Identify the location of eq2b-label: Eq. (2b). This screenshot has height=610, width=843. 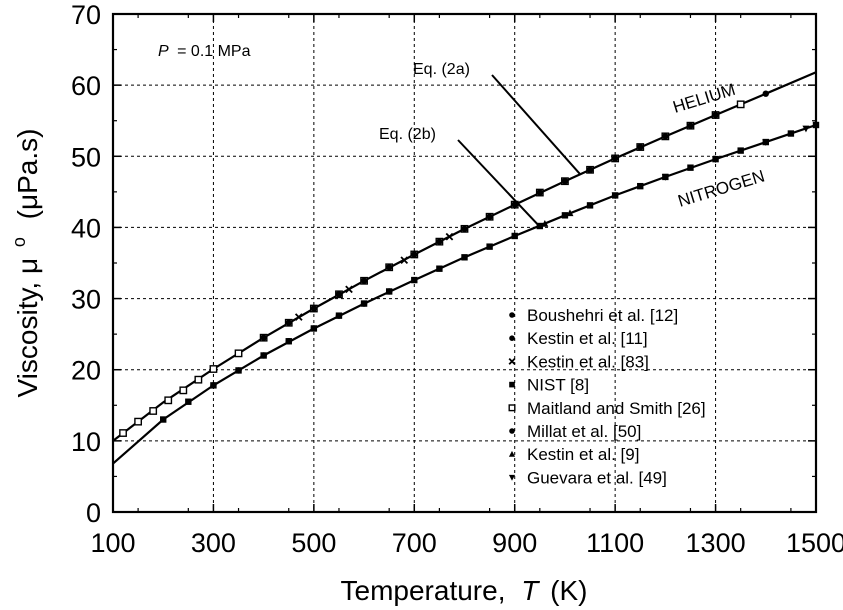
(407, 134).